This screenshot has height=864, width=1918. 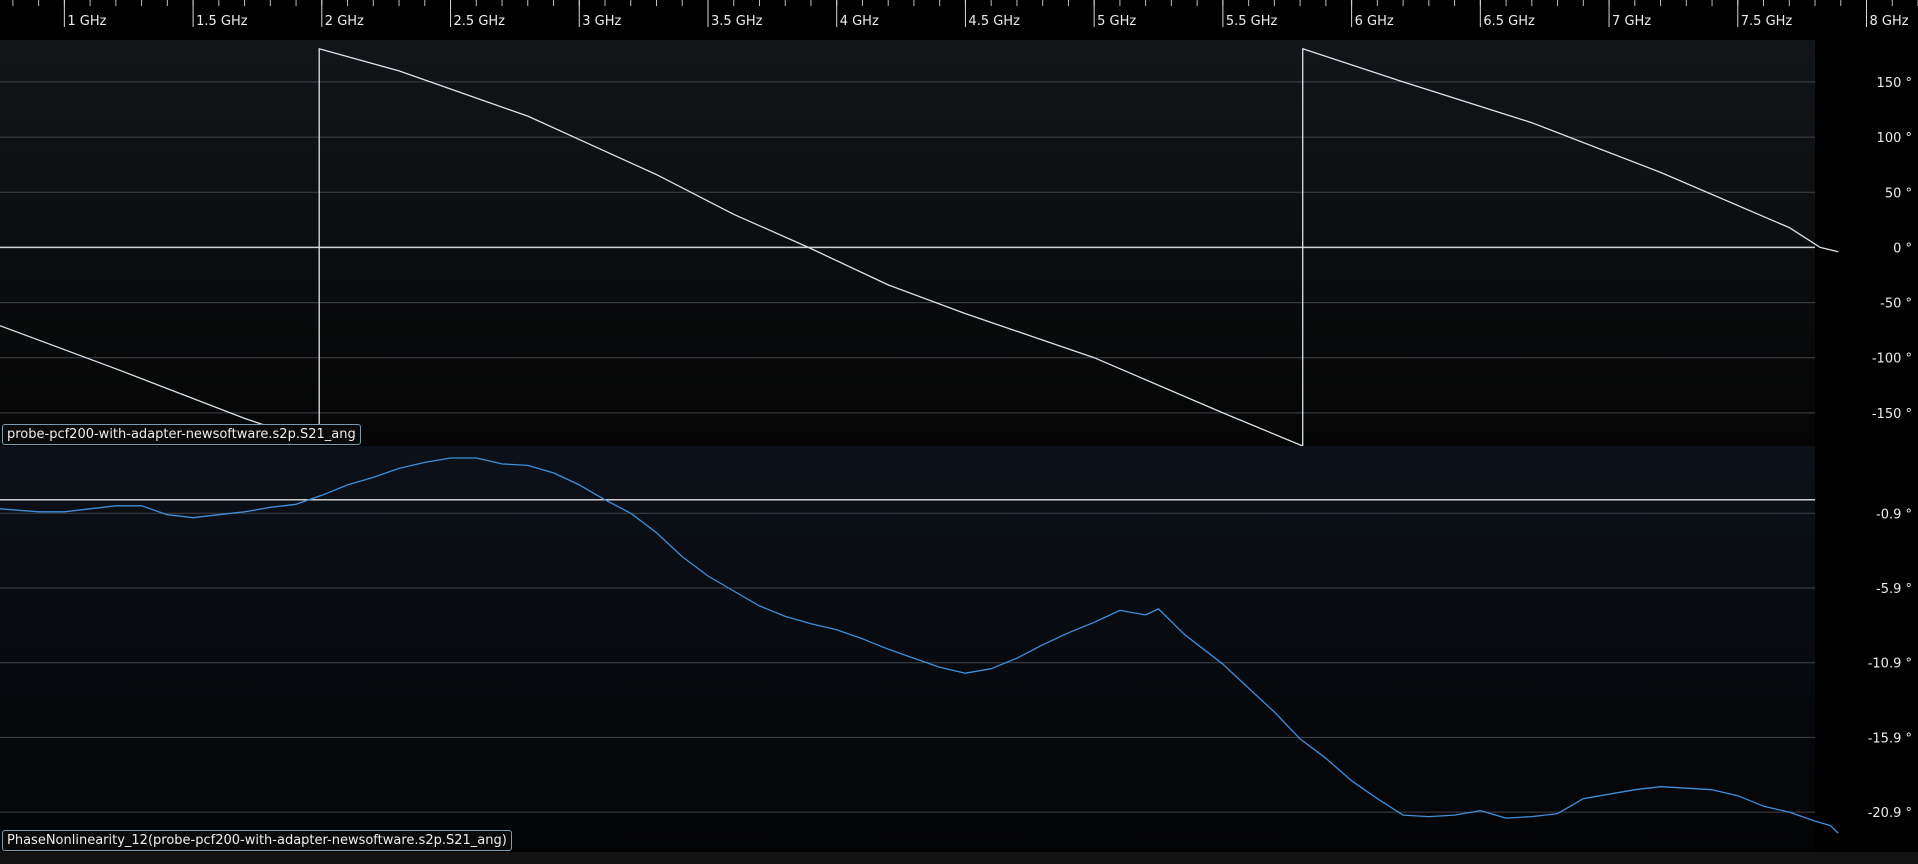 I want to click on y-tick-label: 50 °, so click(x=1898, y=193).